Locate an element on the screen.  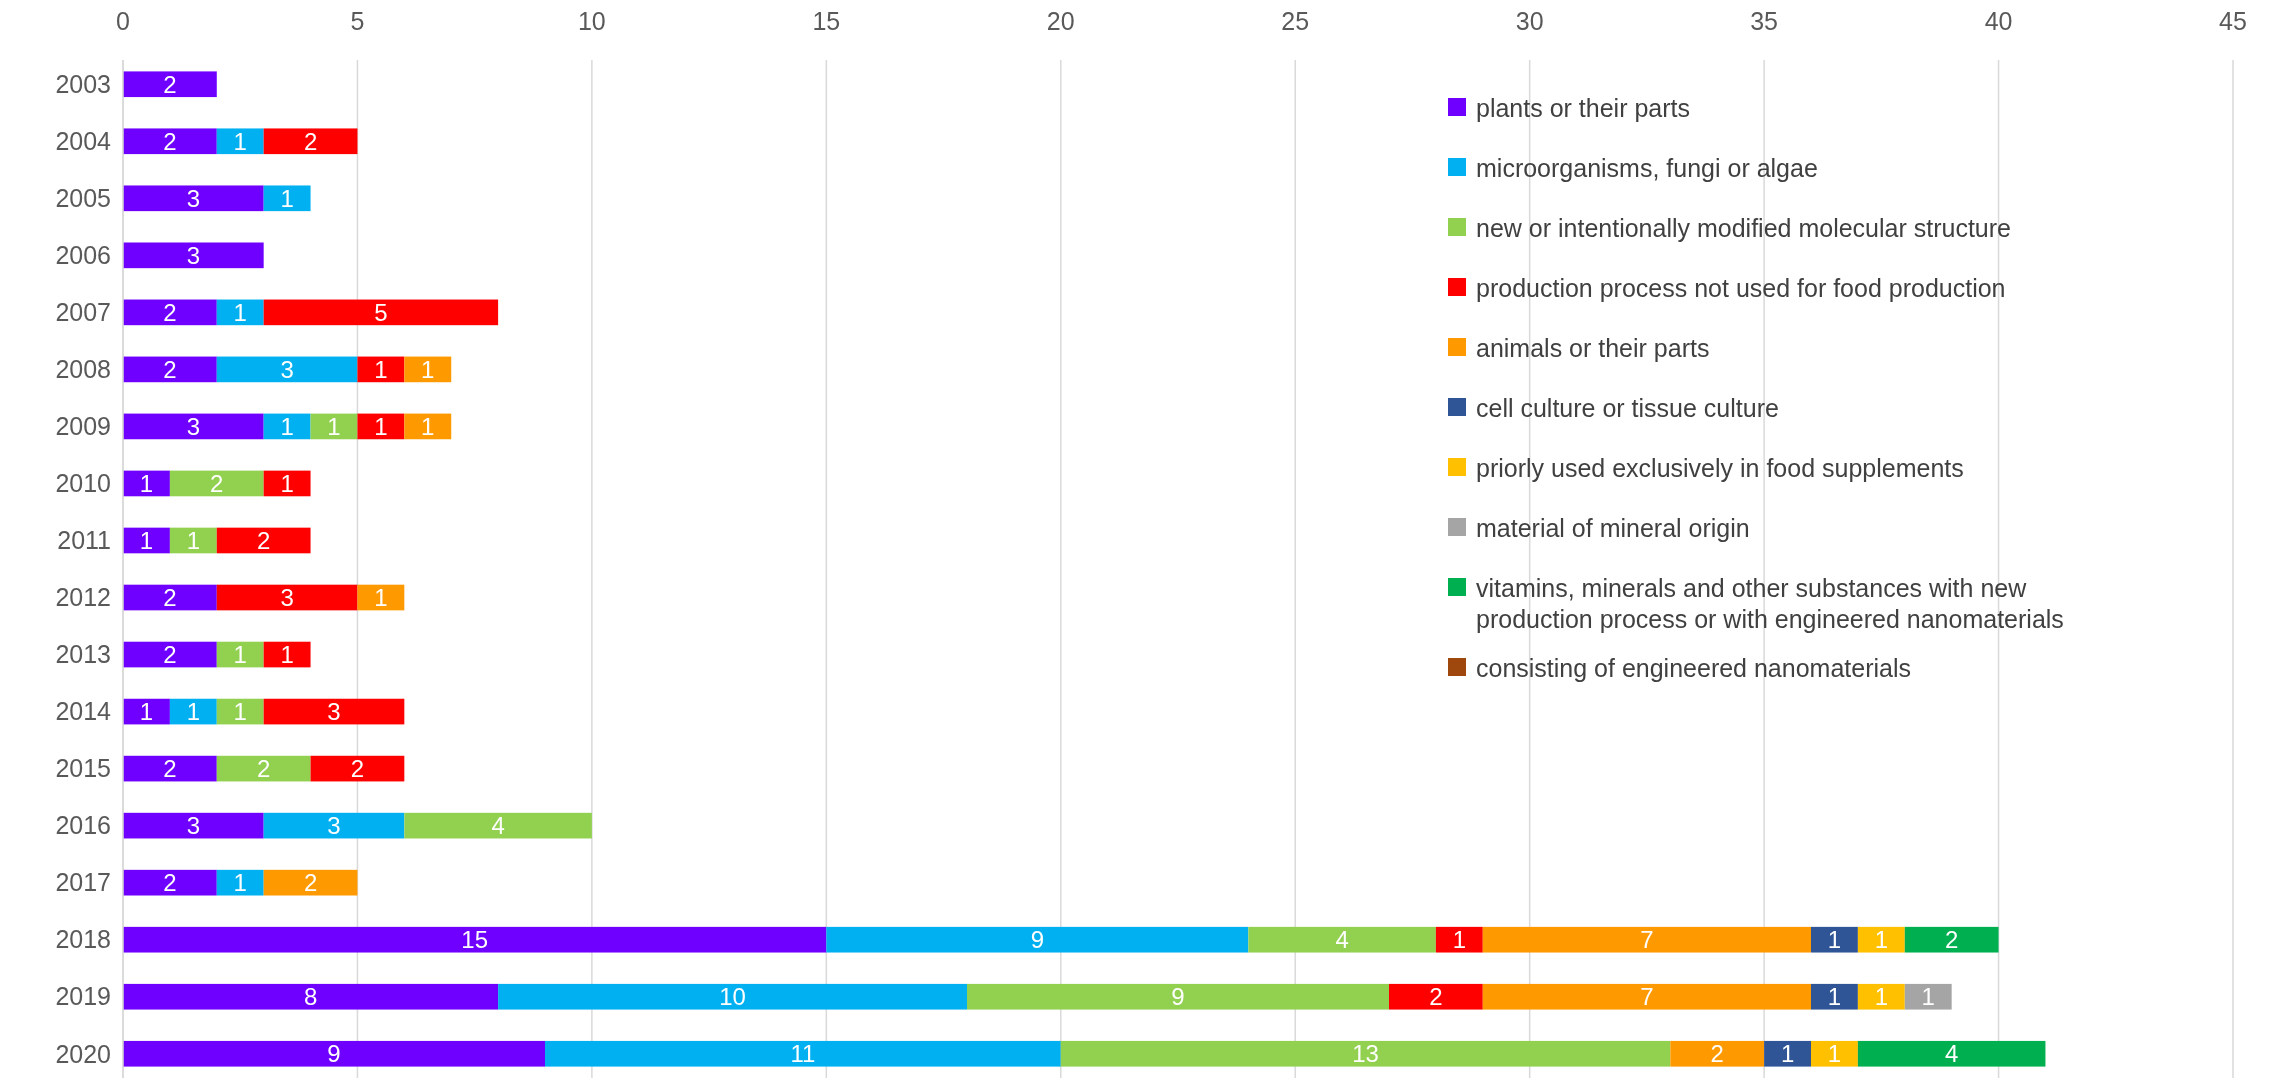
y-tick-label: 2005 is located at coordinates (83, 198).